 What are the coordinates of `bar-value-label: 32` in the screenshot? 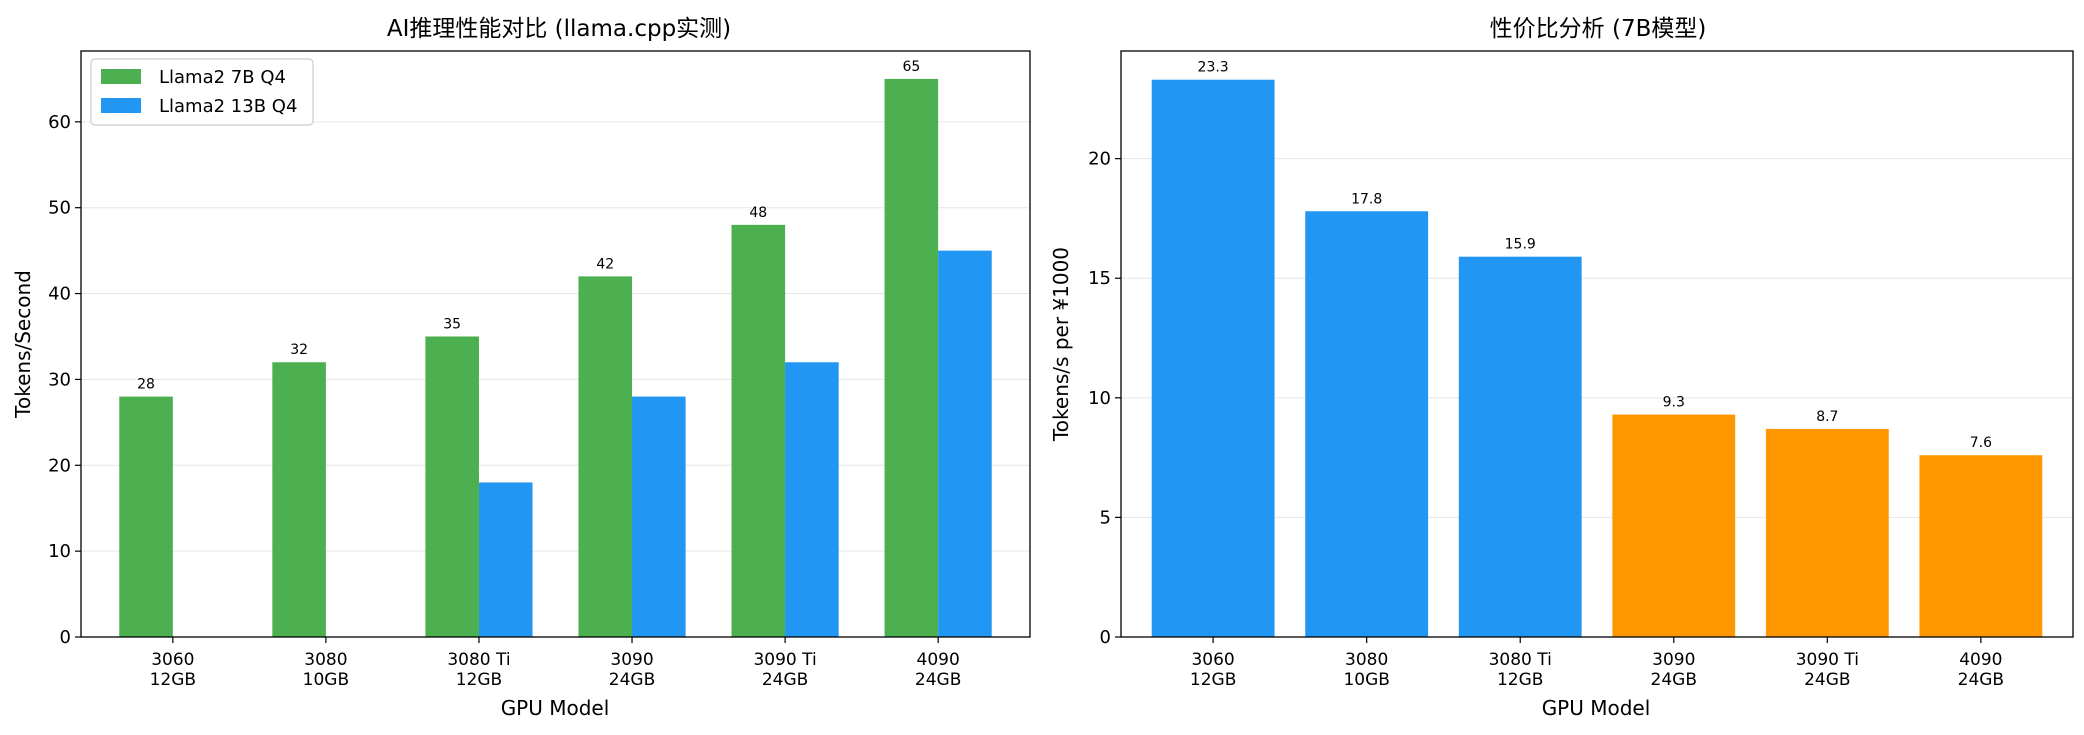 It's located at (299, 350).